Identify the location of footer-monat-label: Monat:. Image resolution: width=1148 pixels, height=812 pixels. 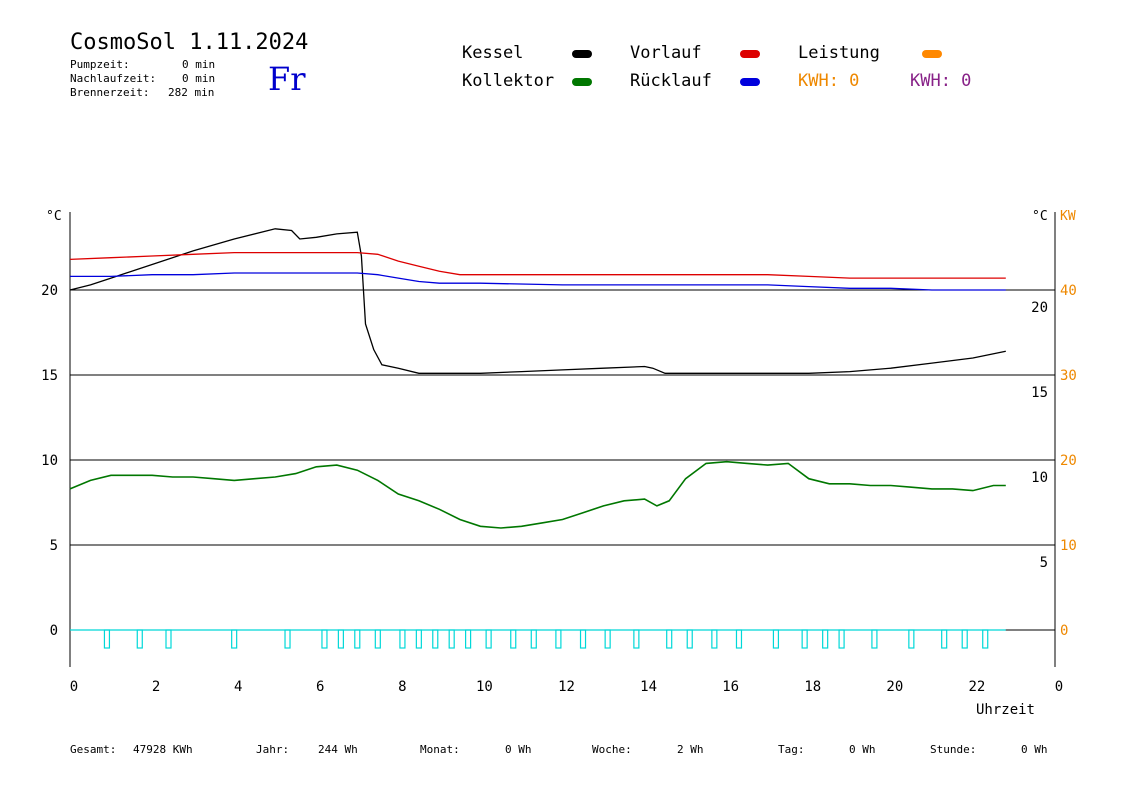
(440, 749).